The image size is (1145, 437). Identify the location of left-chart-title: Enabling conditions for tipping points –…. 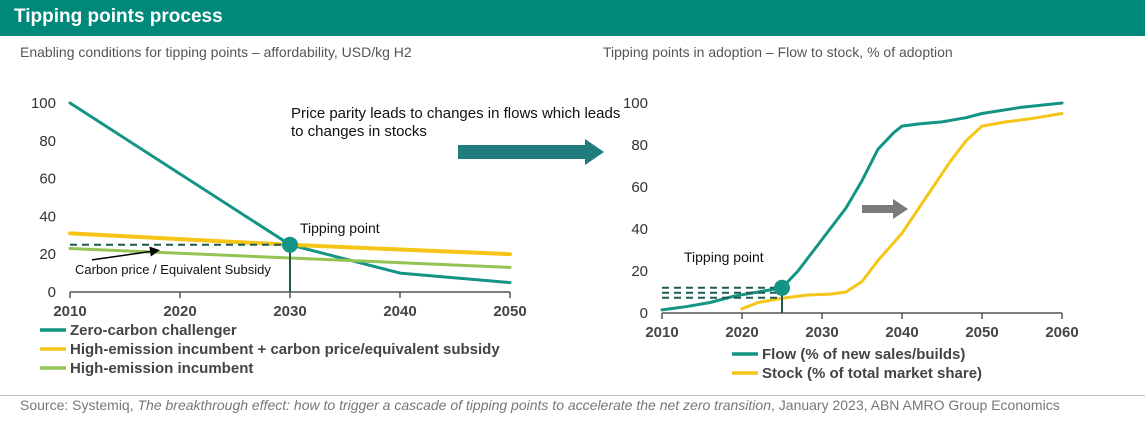
(216, 52).